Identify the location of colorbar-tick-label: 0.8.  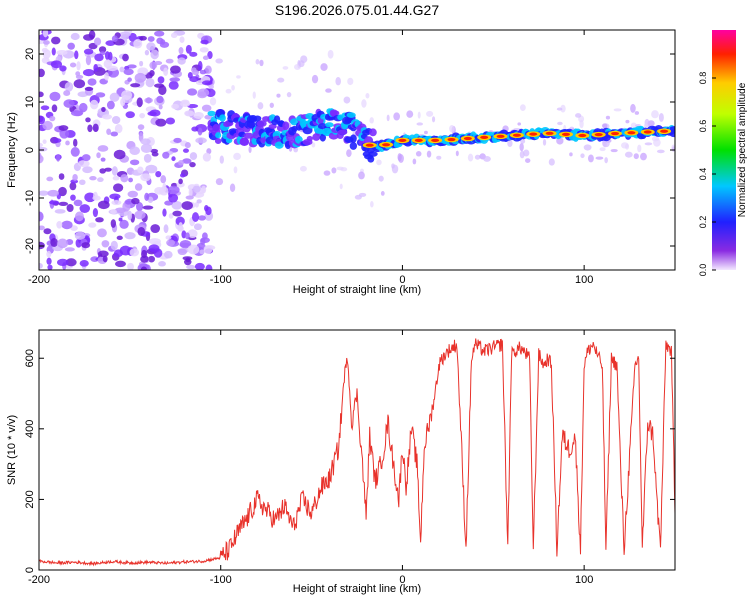
(703, 78).